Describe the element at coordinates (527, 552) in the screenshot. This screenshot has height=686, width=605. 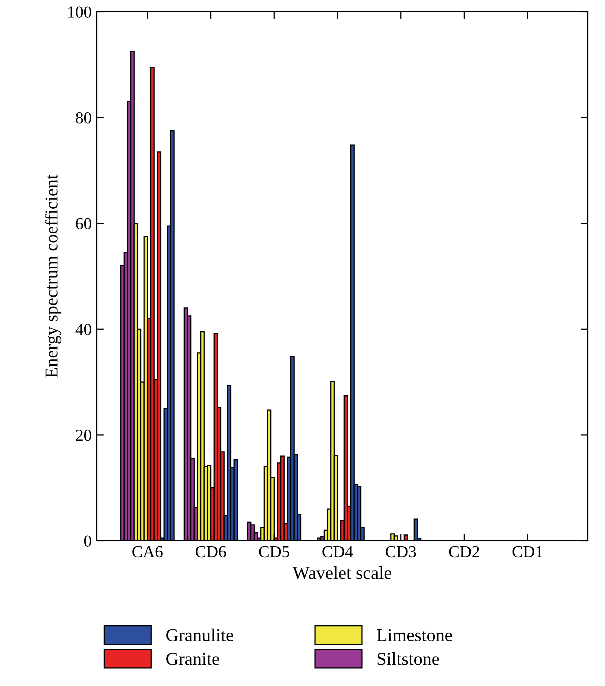
I see `x-tick-label: CD1` at that location.